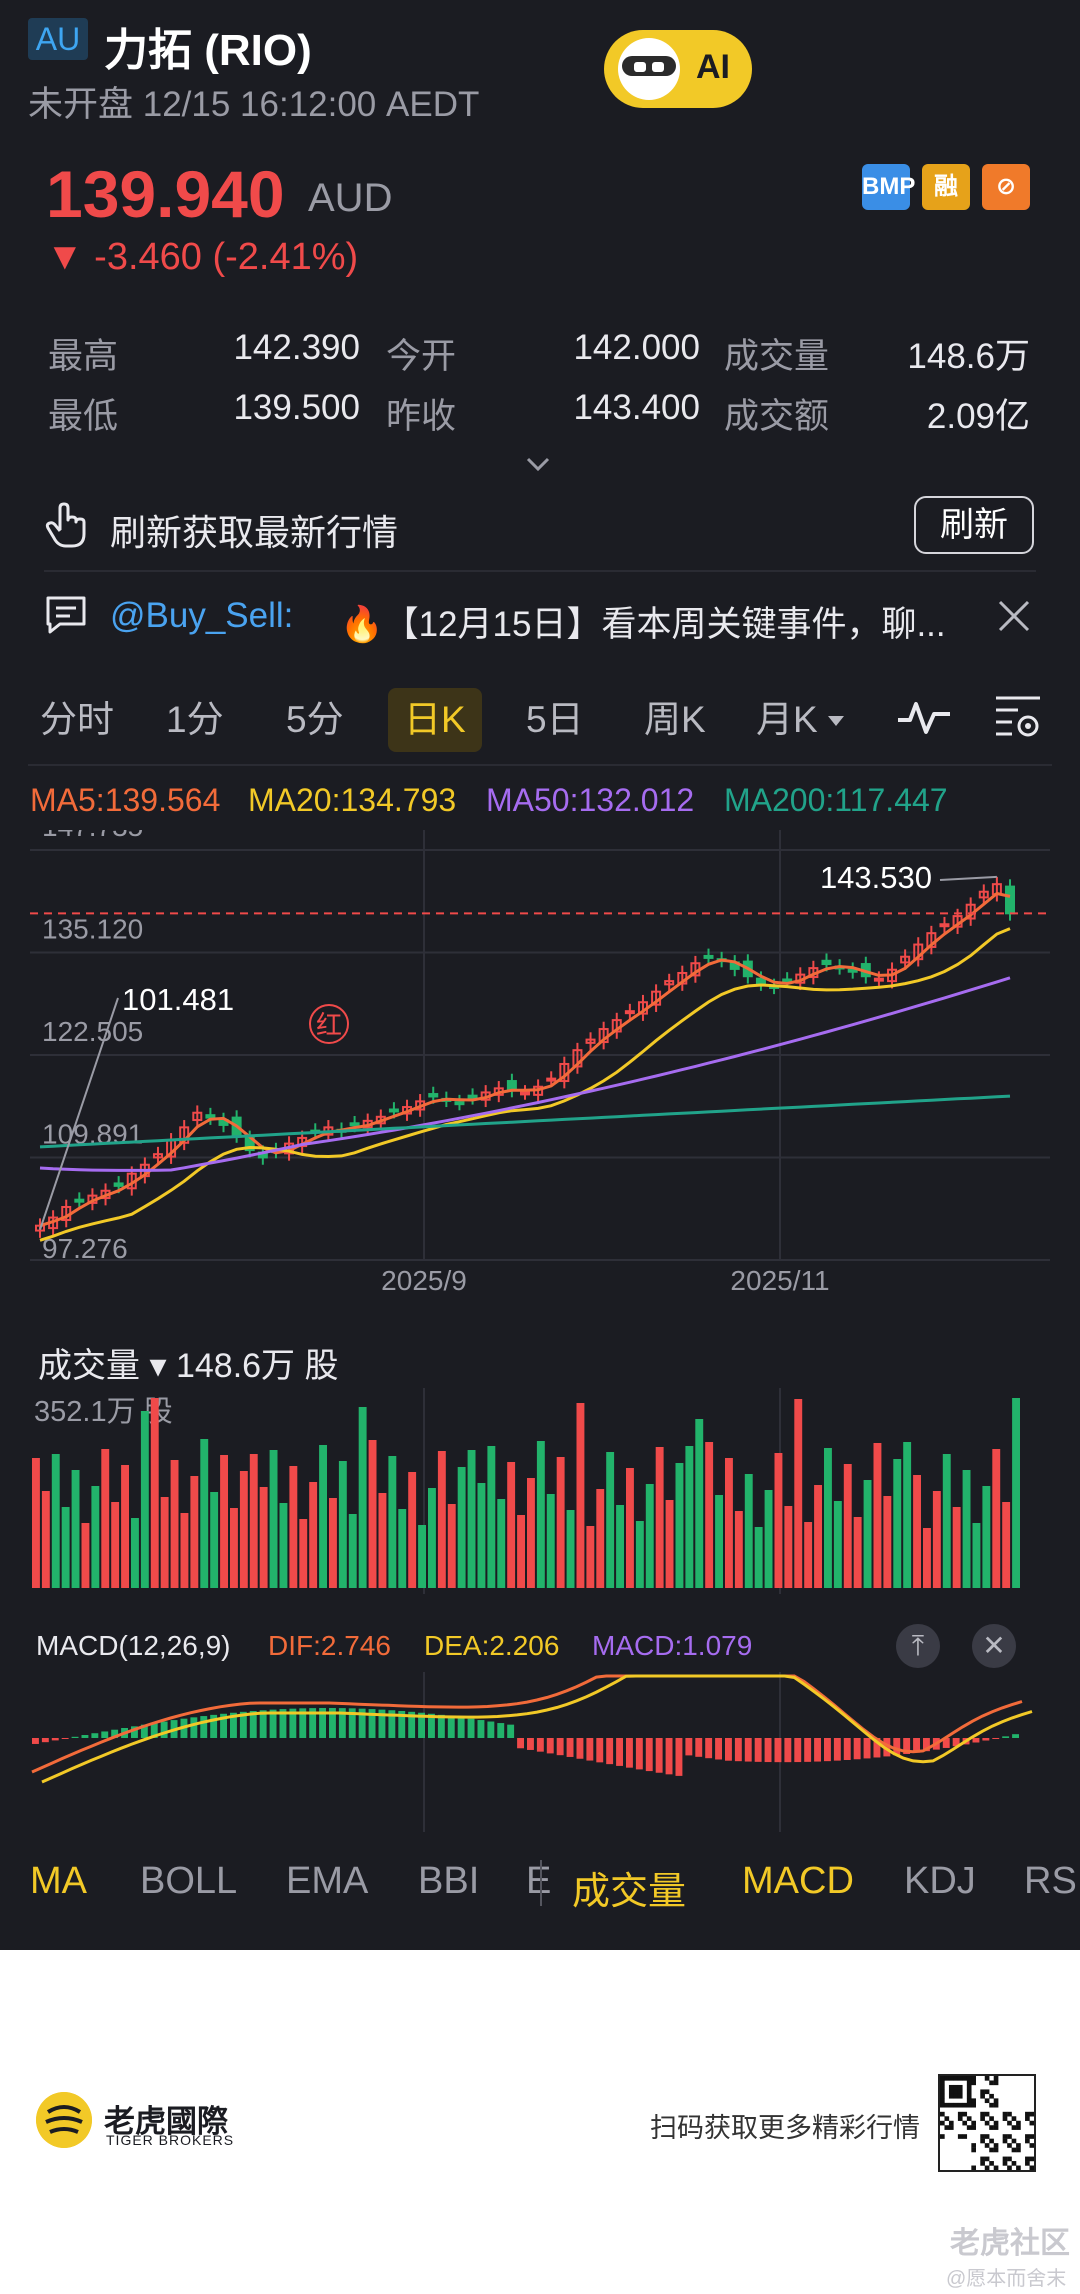 Image resolution: width=1080 pixels, height=2294 pixels. What do you see at coordinates (133, 1645) in the screenshot?
I see `macd-title: MACD(12,26,9)` at bounding box center [133, 1645].